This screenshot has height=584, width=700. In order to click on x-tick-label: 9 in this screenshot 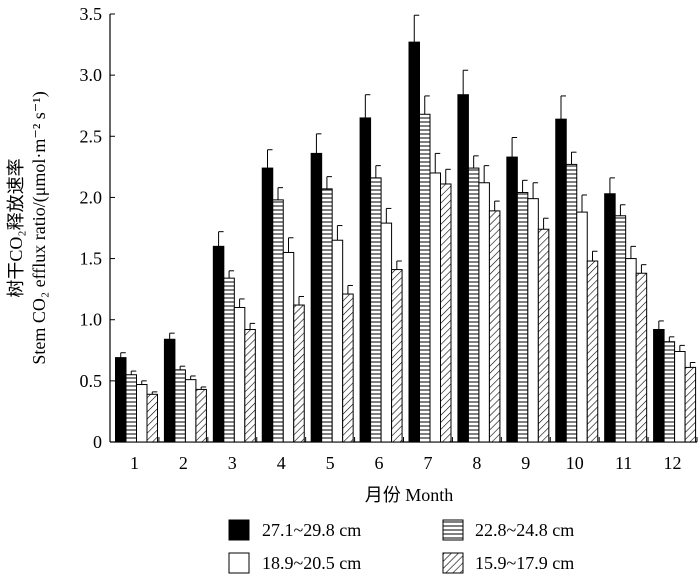, I will do `click(525, 463)`.